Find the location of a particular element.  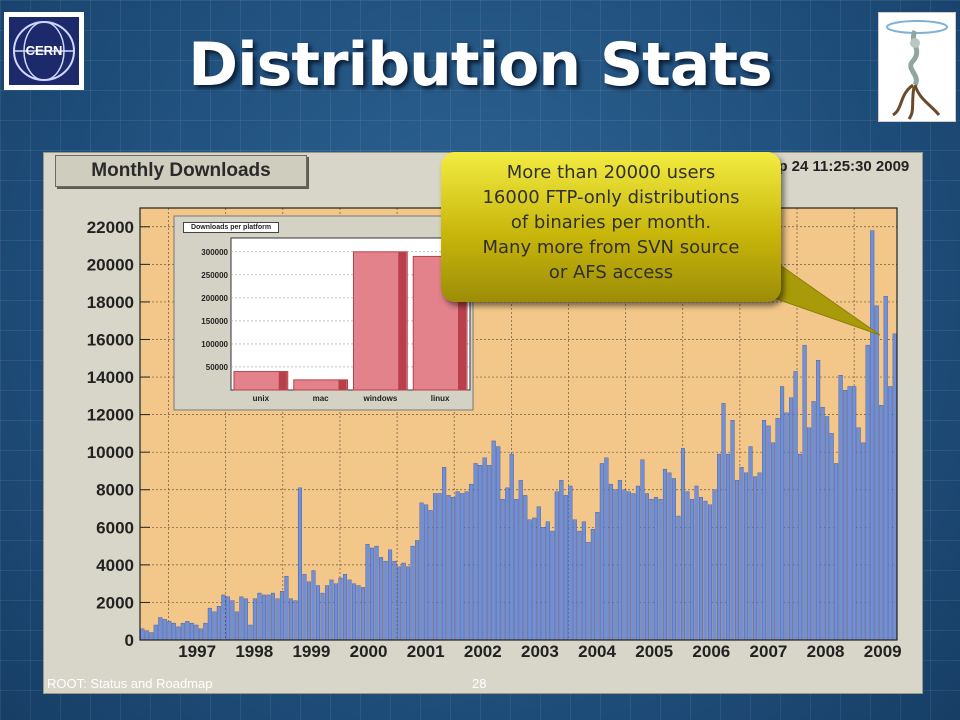

y-tick-label: 12000 is located at coordinates (110, 415).